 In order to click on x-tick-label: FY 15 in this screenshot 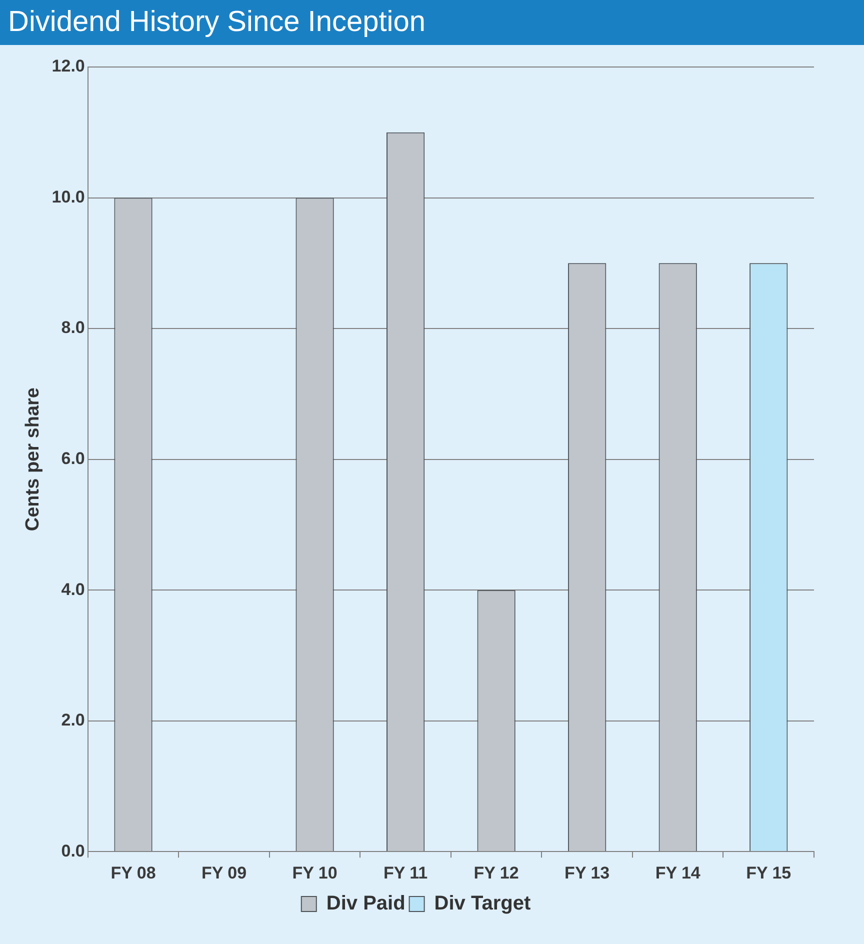, I will do `click(769, 872)`.